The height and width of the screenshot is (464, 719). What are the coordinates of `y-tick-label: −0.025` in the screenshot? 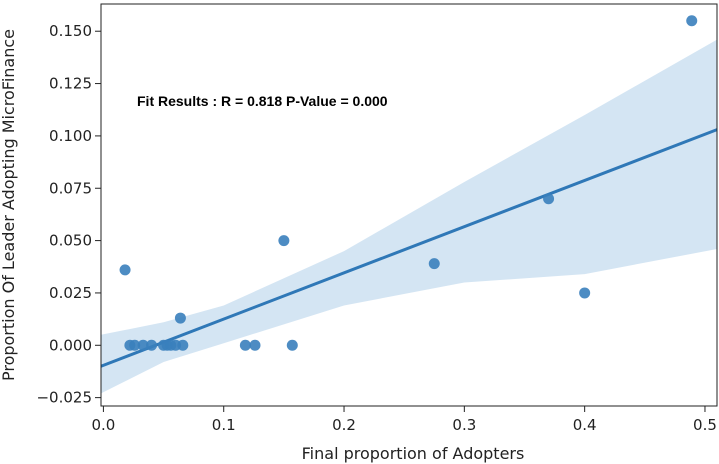 It's located at (64, 398).